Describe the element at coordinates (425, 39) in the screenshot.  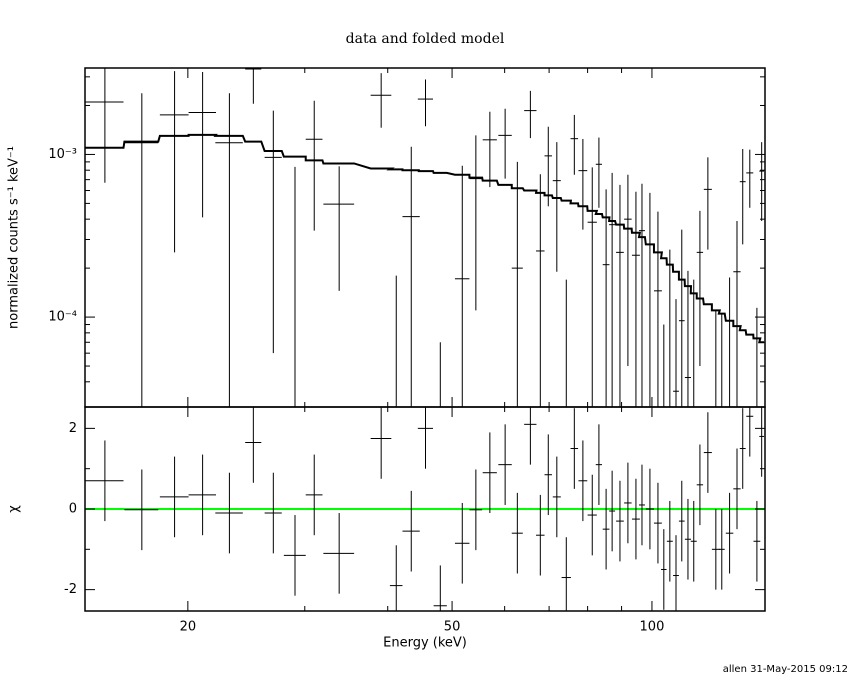
I see `chart-title: data and folded model` at that location.